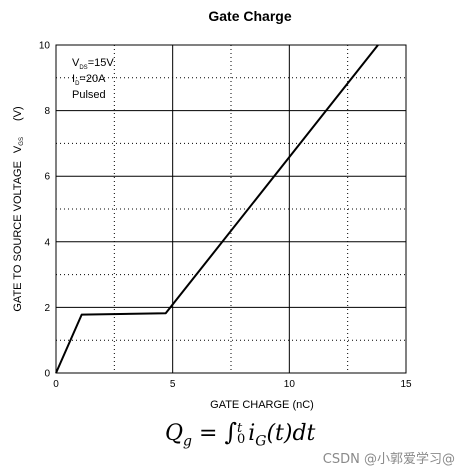 The image size is (467, 476). Describe the element at coordinates (89, 95) in the screenshot. I see `conditions-annotation-line: Pulsed` at that location.